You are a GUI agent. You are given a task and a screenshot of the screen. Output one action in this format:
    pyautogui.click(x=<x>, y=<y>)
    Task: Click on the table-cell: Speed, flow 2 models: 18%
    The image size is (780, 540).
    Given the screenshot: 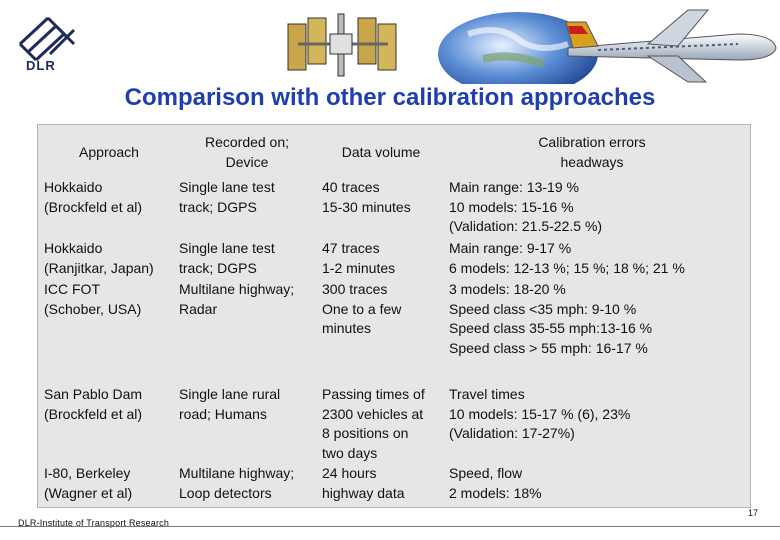 What is the action you would take?
    pyautogui.click(x=495, y=483)
    